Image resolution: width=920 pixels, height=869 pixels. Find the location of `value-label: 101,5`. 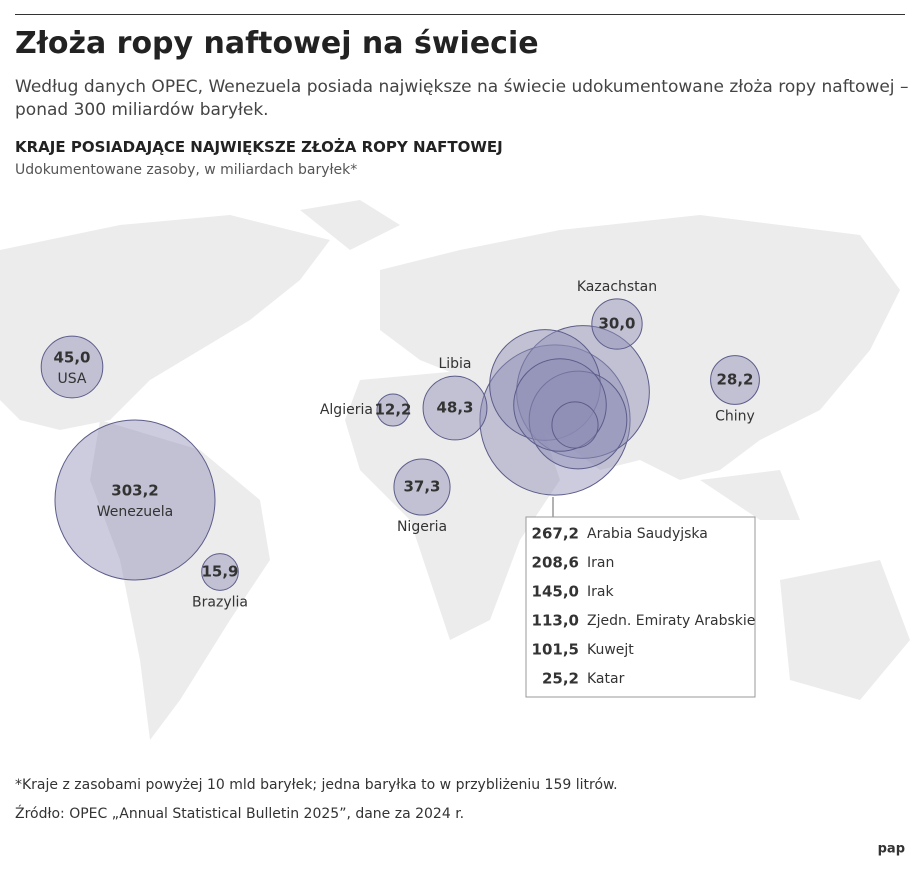

value-label: 101,5 is located at coordinates (555, 650).